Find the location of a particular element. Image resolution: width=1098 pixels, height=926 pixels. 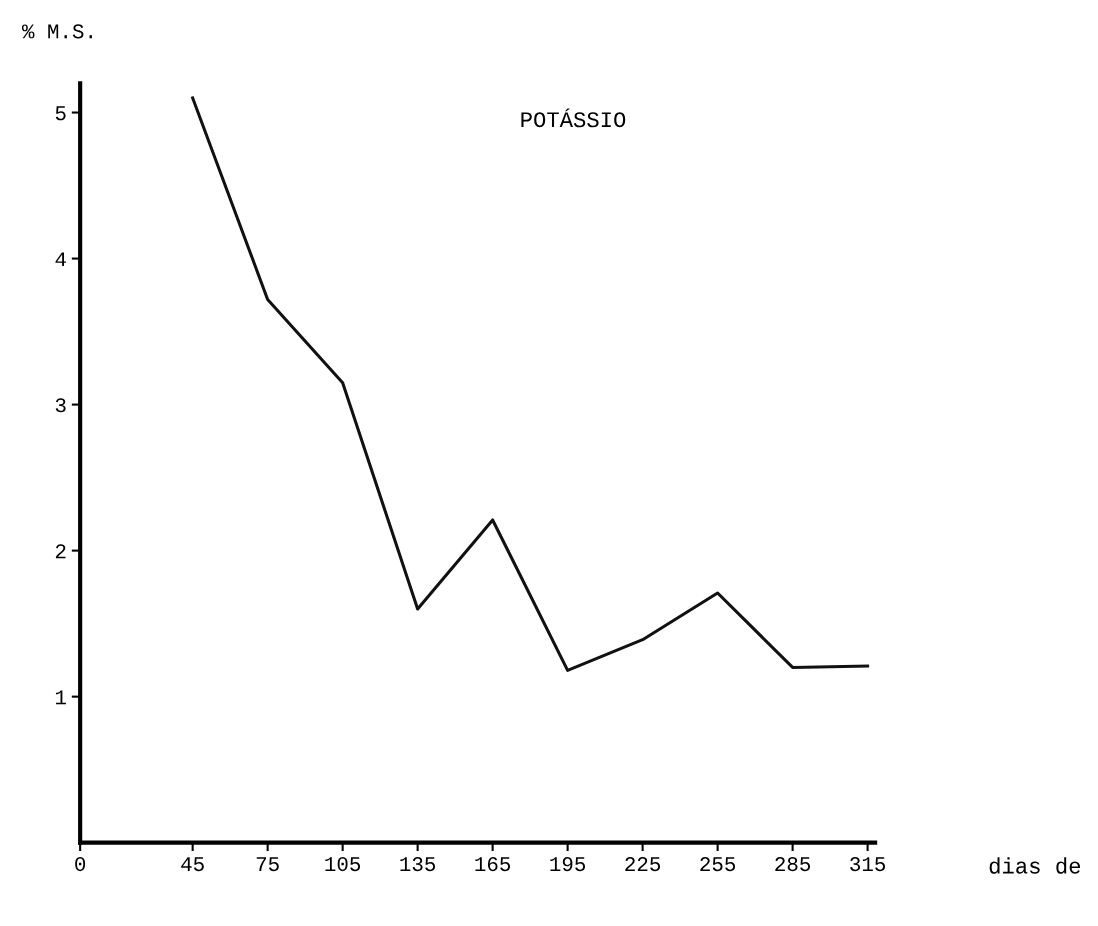

x-tick-label: 135 is located at coordinates (418, 864).